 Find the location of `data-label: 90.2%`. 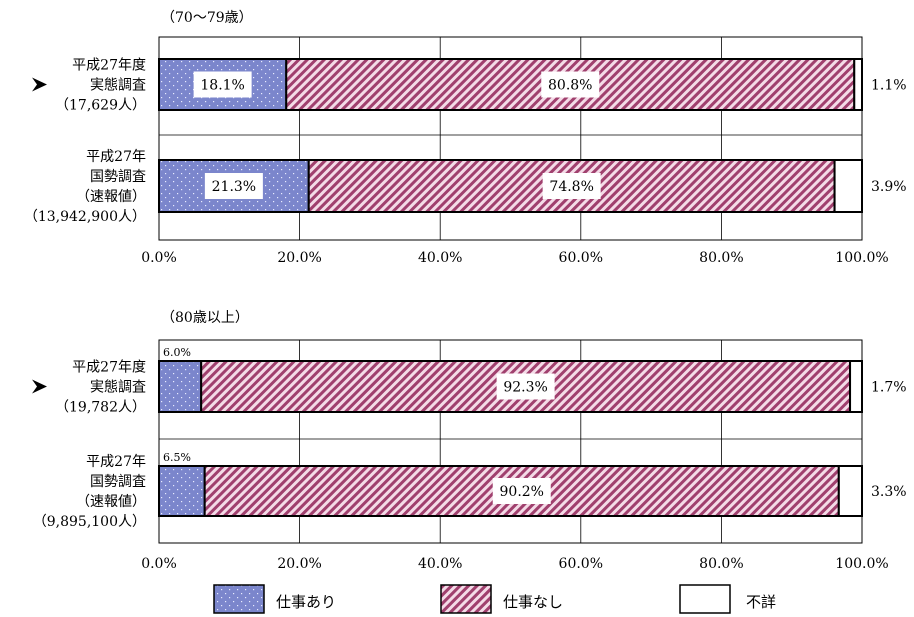

data-label: 90.2% is located at coordinates (522, 492).